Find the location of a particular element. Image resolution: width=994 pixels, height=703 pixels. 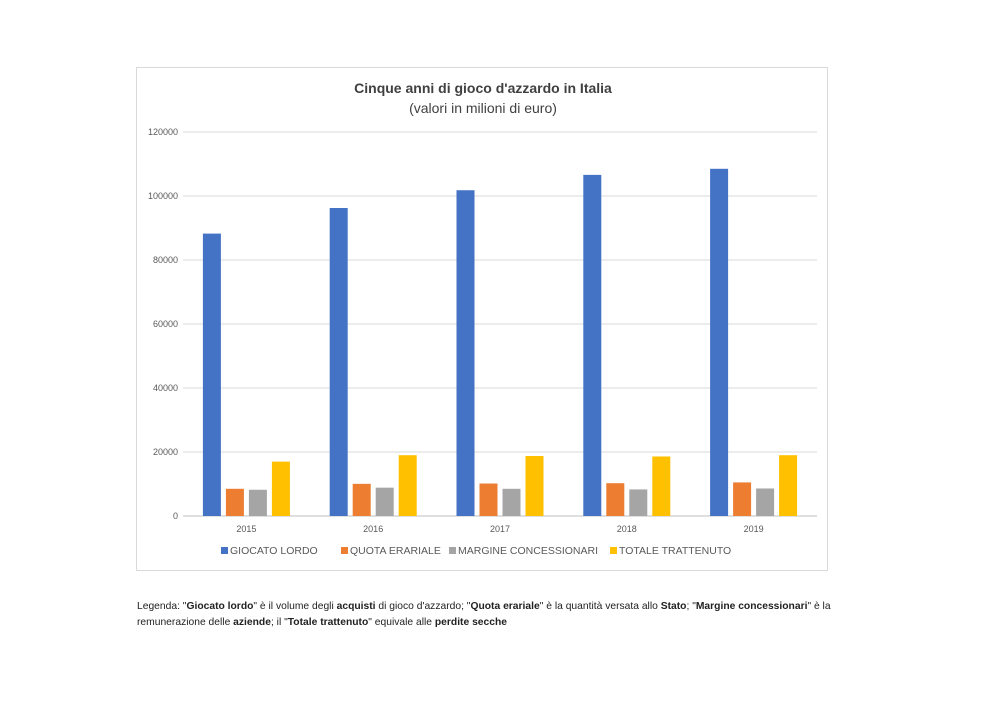

caption-text: " è la quantità versata allo is located at coordinates (600, 606).